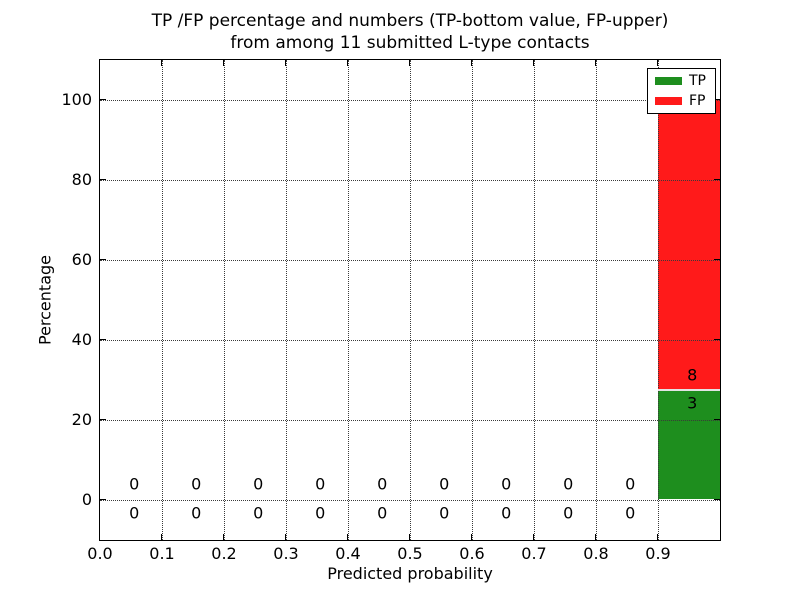  What do you see at coordinates (688, 445) in the screenshot?
I see `bar-segment-tp` at bounding box center [688, 445].